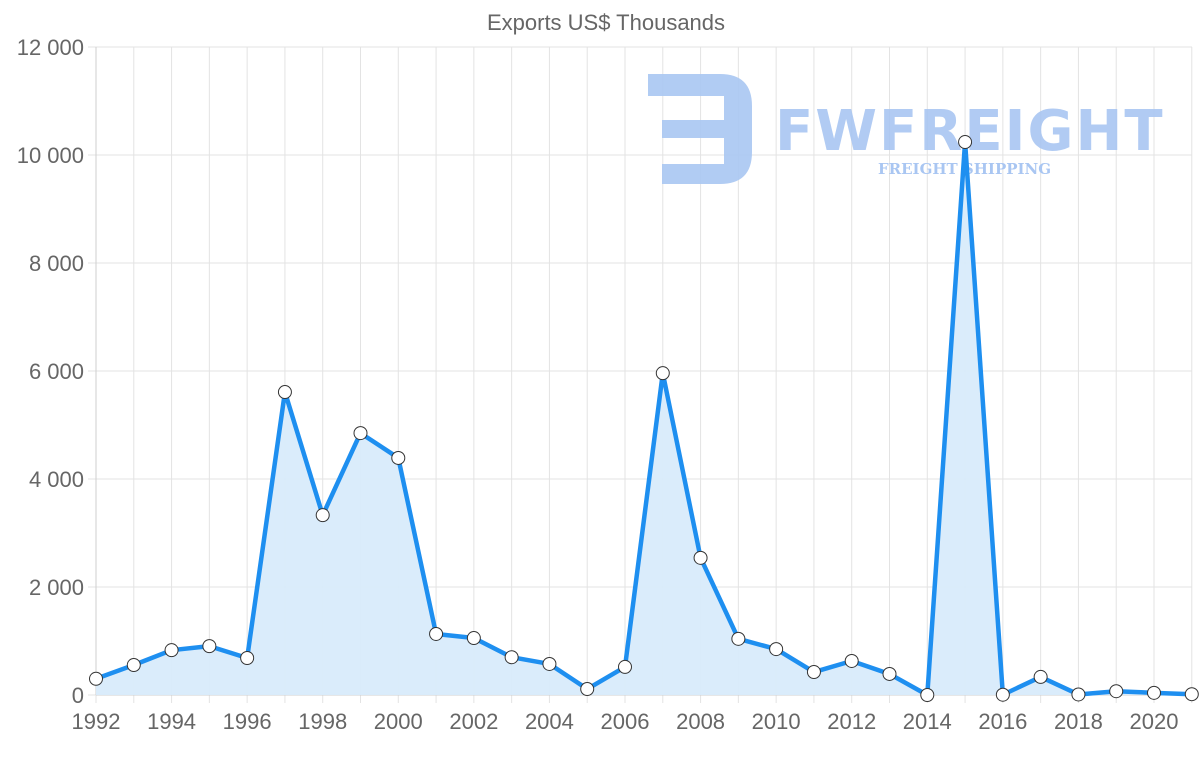 Image resolution: width=1200 pixels, height=763 pixels. Describe the element at coordinates (1154, 721) in the screenshot. I see `x-tick-label: 2020` at that location.